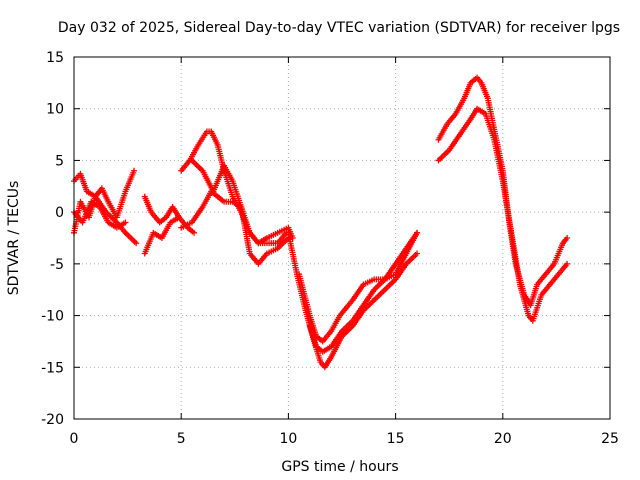 The width and height of the screenshot is (640, 480). Describe the element at coordinates (57, 265) in the screenshot. I see `y-tick-label: -5` at that location.